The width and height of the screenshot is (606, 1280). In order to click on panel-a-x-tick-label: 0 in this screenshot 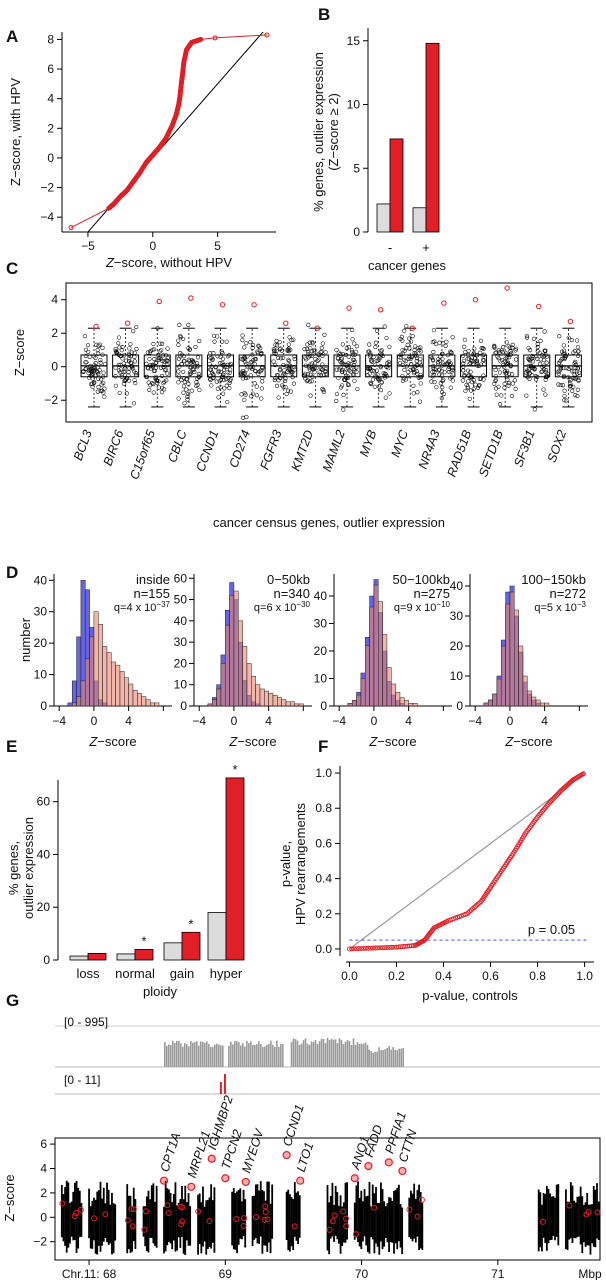, I will do `click(152, 246)`.